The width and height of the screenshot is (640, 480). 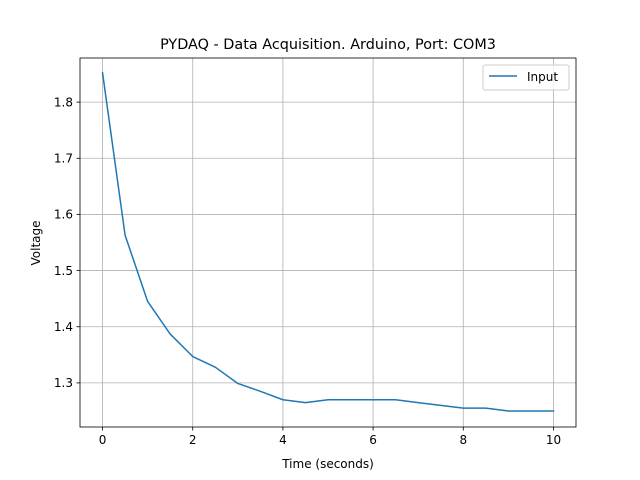 What do you see at coordinates (373, 440) in the screenshot?
I see `x-tick-label: 6` at bounding box center [373, 440].